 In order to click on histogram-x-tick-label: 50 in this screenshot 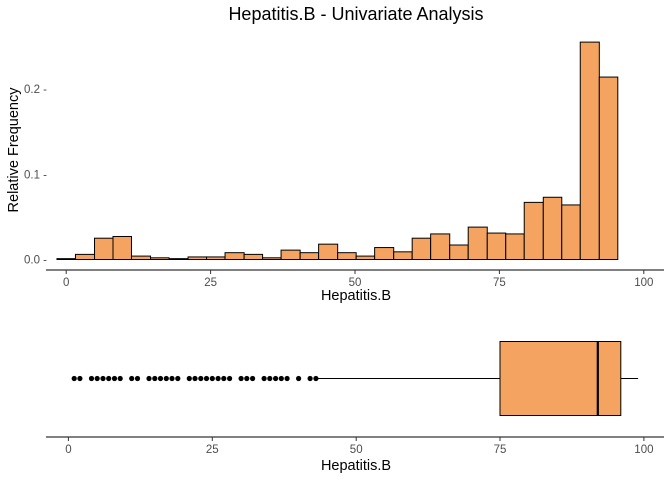, I will do `click(355, 283)`.